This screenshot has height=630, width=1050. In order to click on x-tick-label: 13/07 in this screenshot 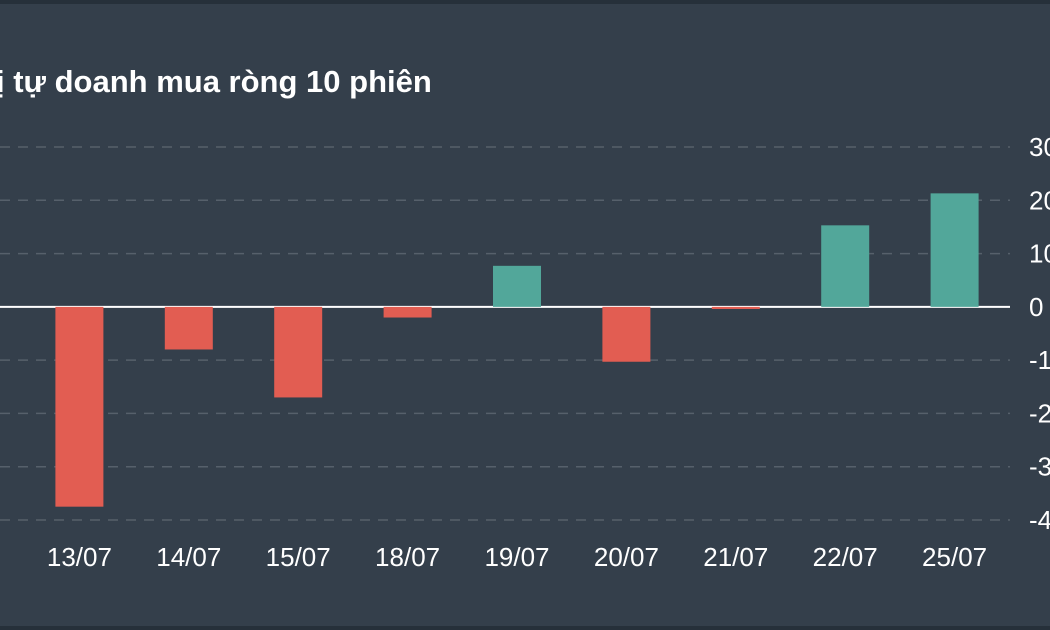, I will do `click(79, 557)`.